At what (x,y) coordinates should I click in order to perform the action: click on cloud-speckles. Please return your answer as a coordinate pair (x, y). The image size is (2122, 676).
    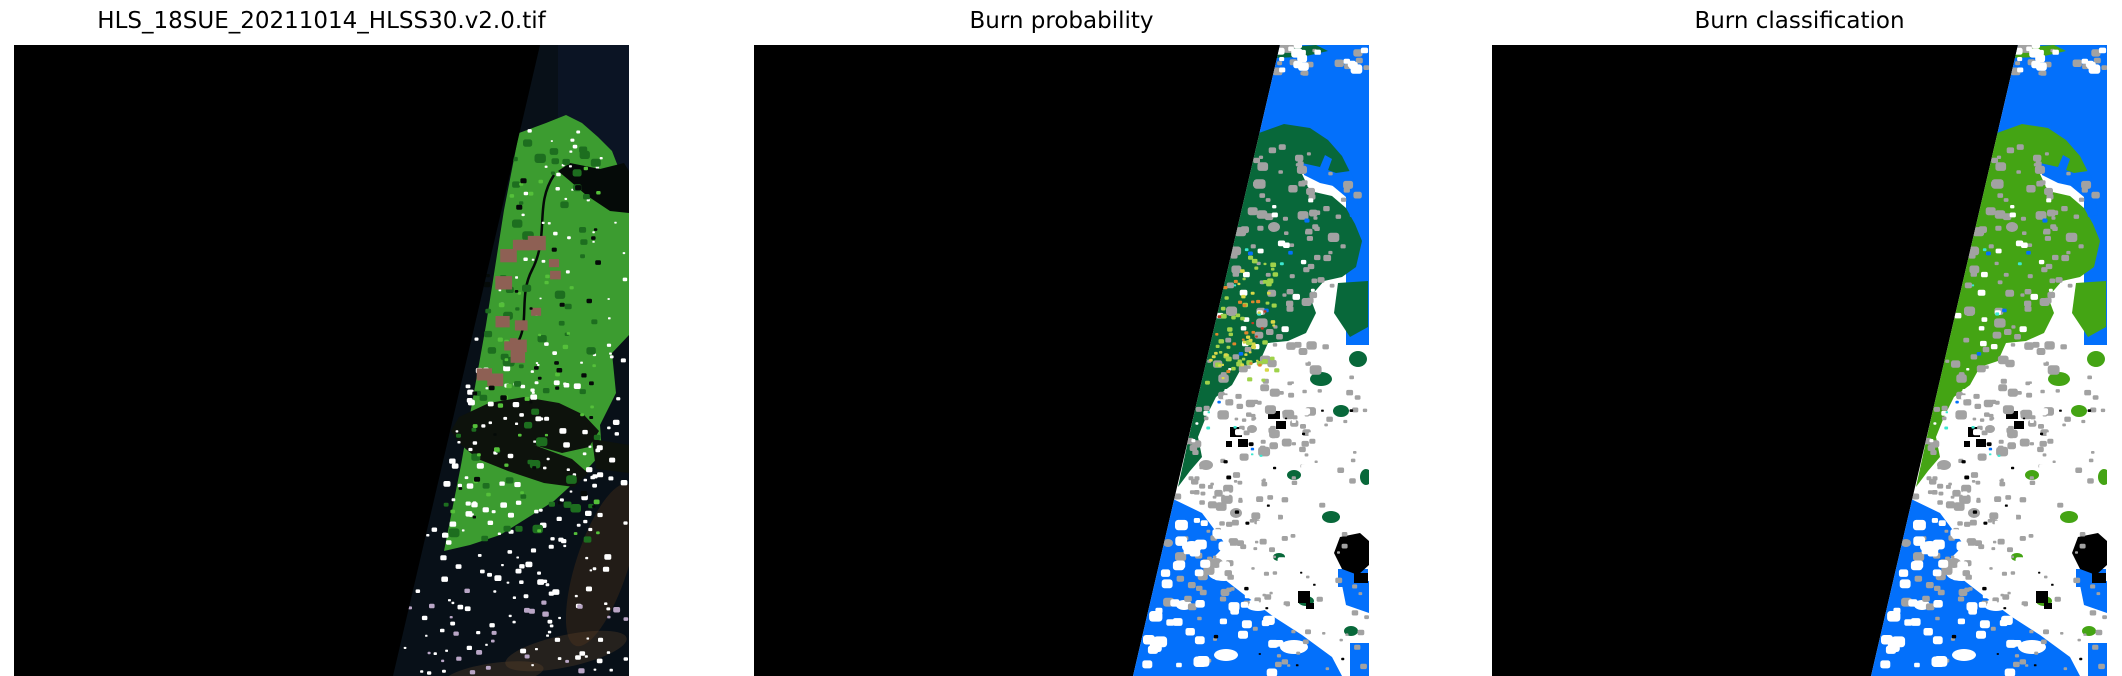
    Looking at the image, I should click on (1993, 360).